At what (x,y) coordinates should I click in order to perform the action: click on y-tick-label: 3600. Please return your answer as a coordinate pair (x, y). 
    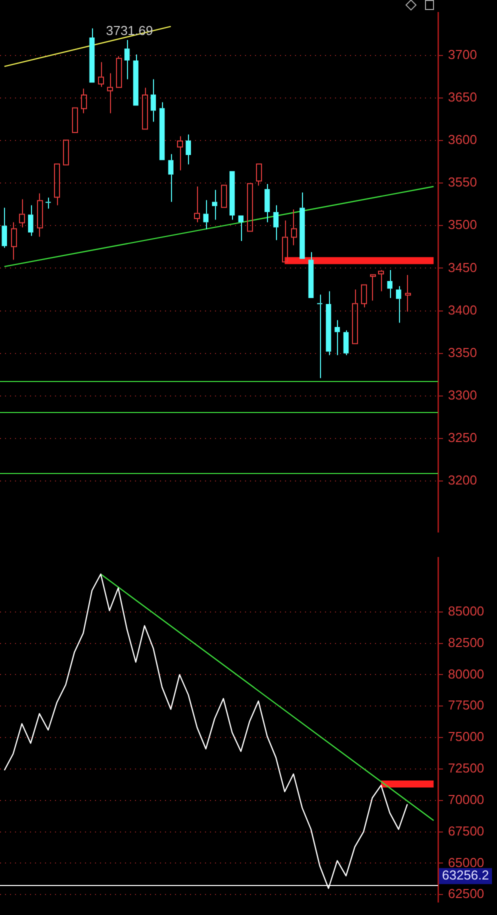
    Looking at the image, I should click on (462, 140).